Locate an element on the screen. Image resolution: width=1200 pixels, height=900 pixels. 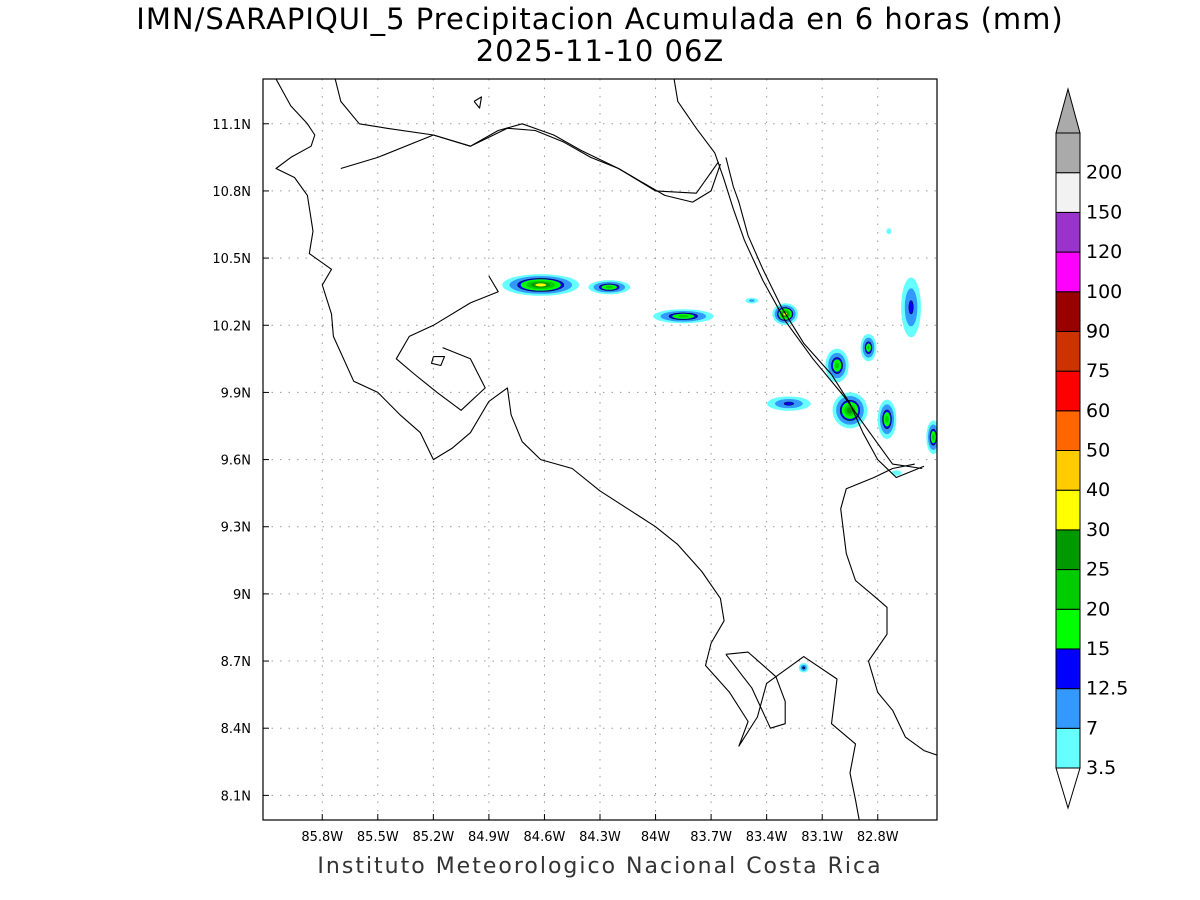
lat-tick-label: 11.1N is located at coordinates (231, 125).